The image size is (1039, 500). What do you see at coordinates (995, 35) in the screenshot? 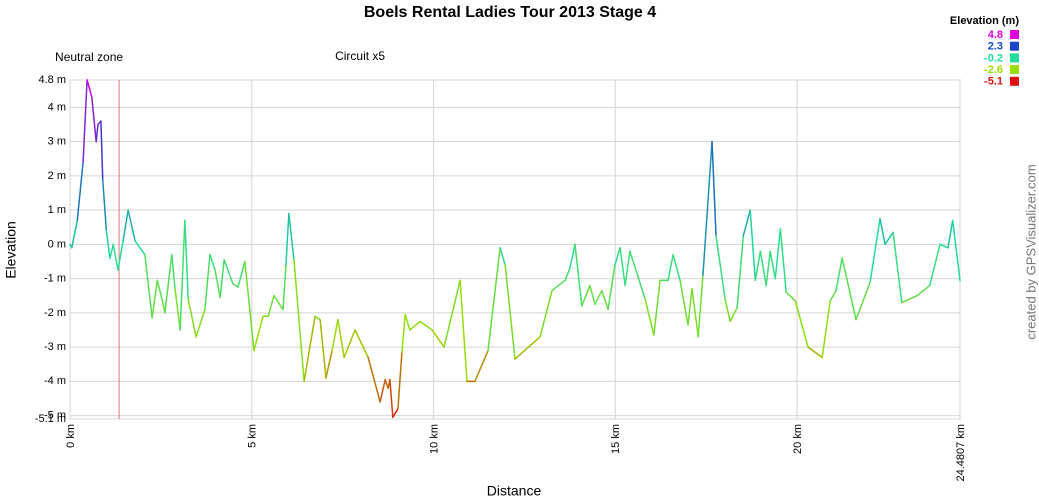
I see `legend-label: 4.8` at bounding box center [995, 35].